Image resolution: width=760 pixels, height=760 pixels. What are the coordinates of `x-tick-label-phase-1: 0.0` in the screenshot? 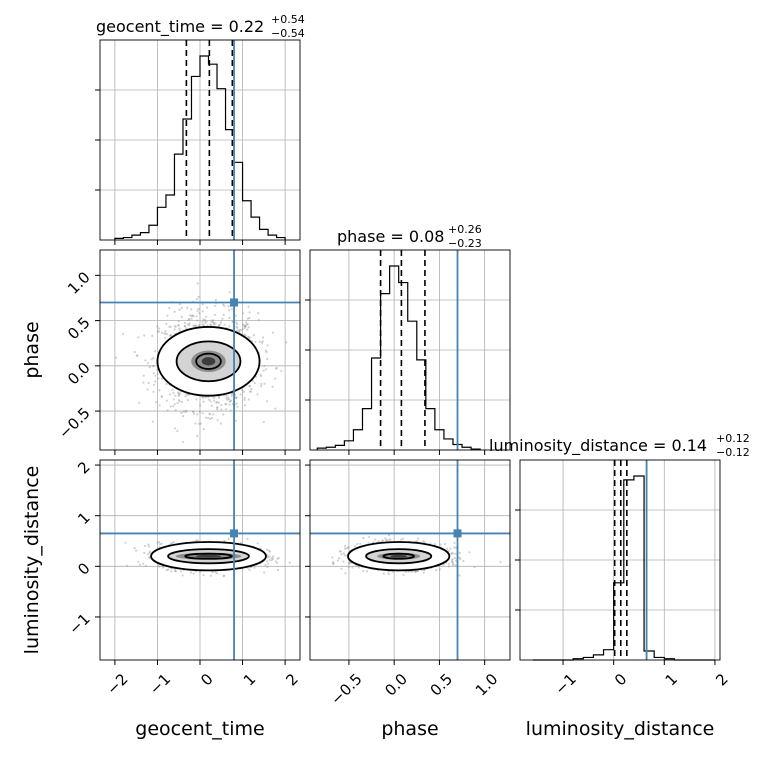 It's located at (396, 685).